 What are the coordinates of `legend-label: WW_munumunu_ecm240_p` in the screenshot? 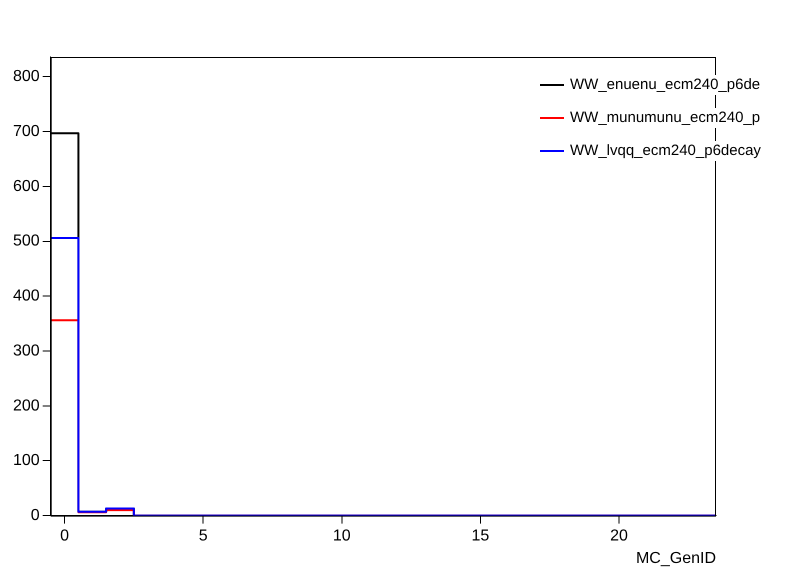 It's located at (665, 117).